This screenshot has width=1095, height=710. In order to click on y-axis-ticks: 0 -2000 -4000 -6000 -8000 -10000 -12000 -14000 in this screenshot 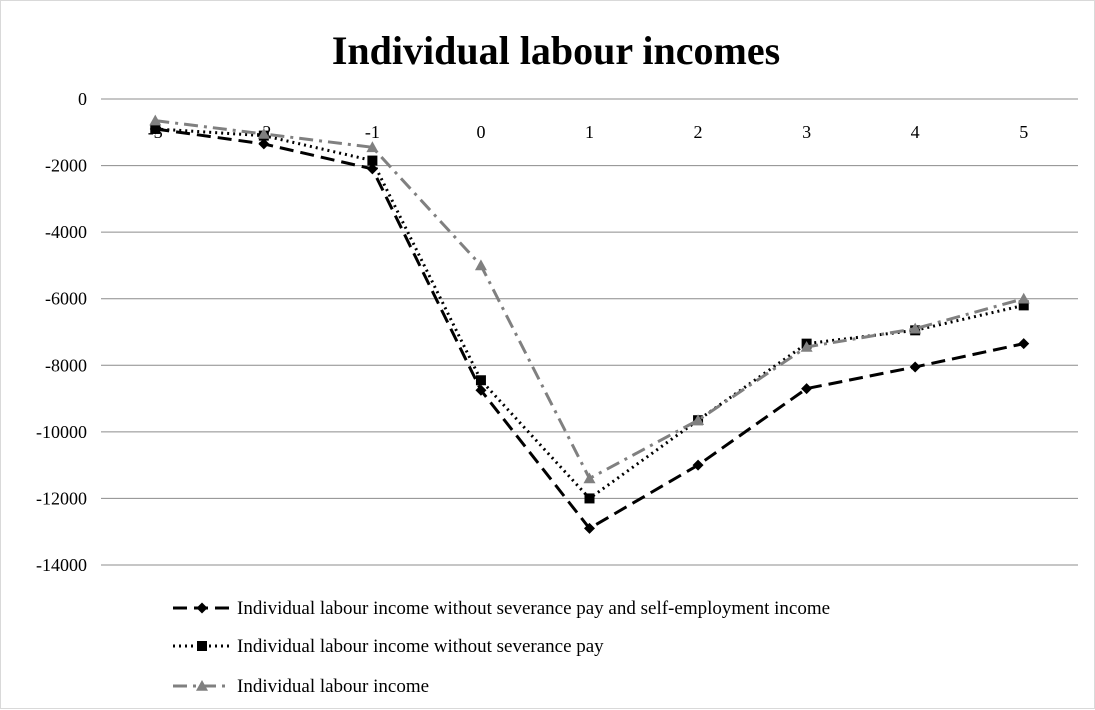, I will do `click(61, 332)`.